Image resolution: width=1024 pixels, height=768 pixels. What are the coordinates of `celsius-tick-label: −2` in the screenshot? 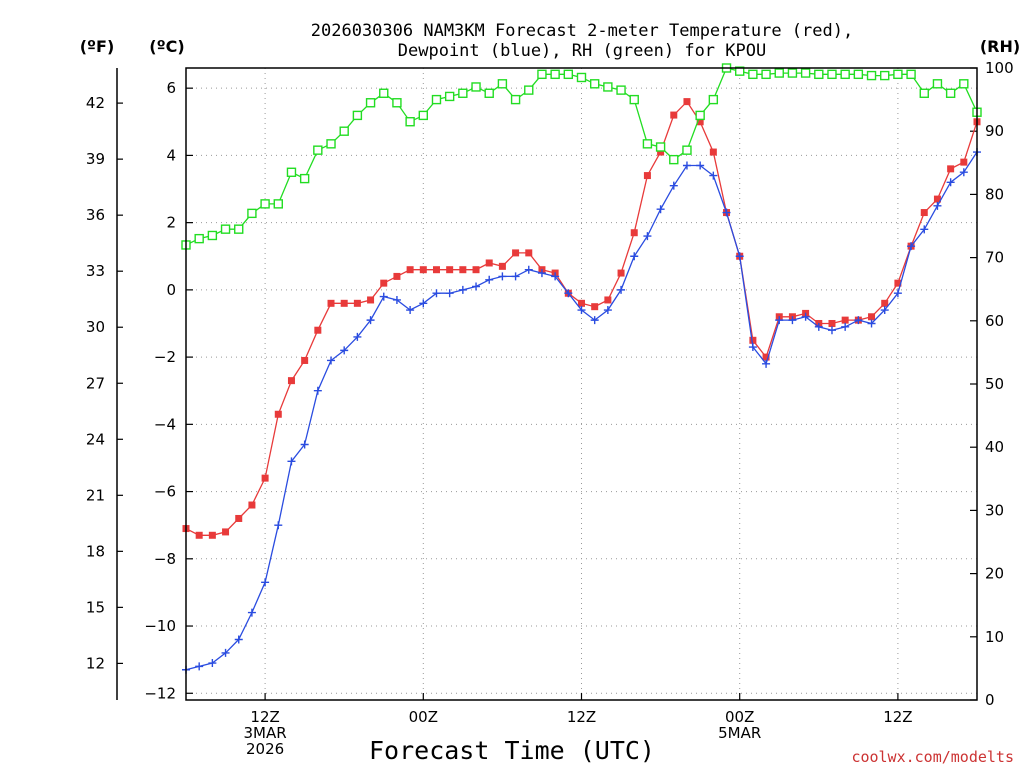 It's located at (165, 357).